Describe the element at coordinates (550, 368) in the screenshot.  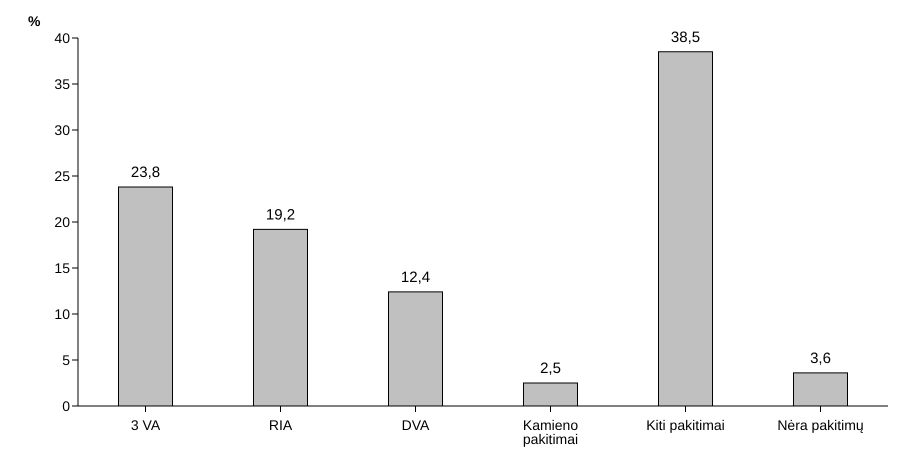
I see `data-label: 2,5` at that location.